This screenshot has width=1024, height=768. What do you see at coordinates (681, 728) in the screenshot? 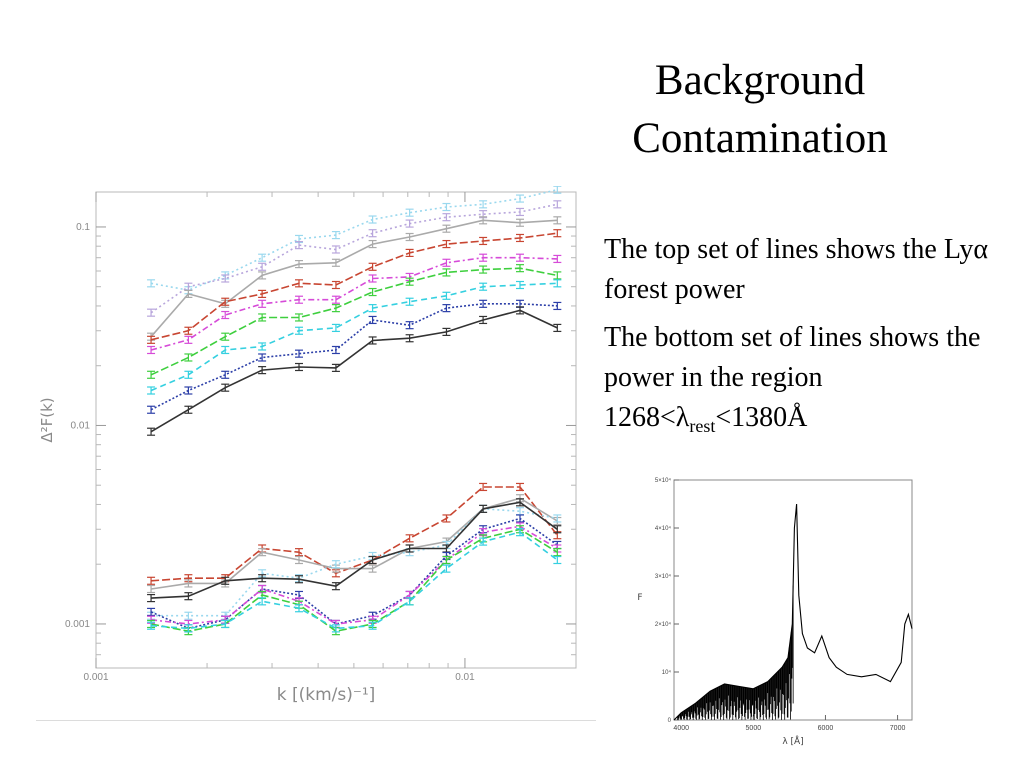
I see `x-tick-label: 4000` at bounding box center [681, 728].